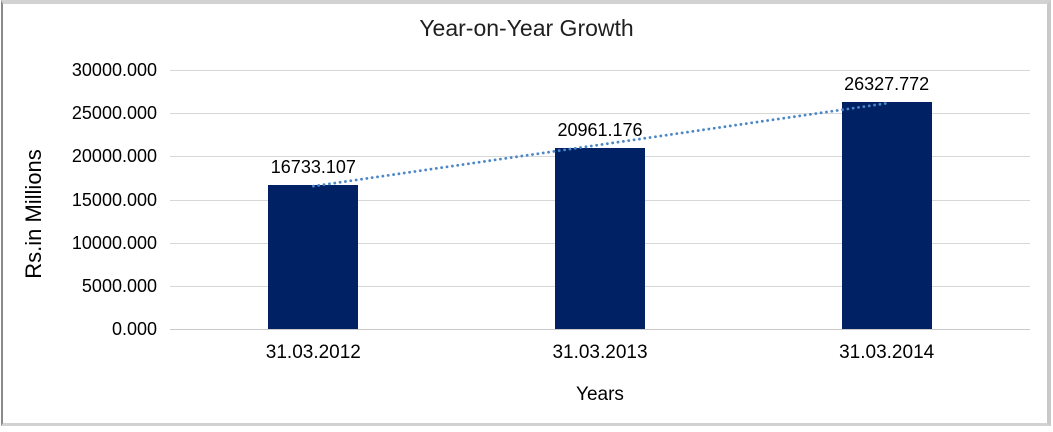 The height and width of the screenshot is (432, 1053). What do you see at coordinates (114, 70) in the screenshot?
I see `y-tick-label: 30000.000` at bounding box center [114, 70].